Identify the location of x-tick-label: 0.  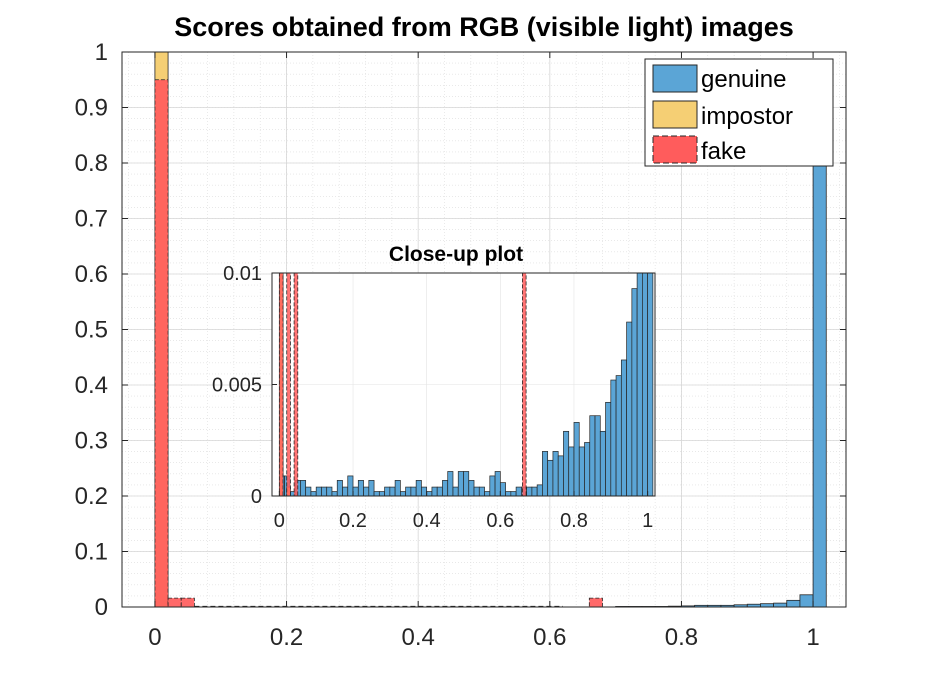
(154, 637).